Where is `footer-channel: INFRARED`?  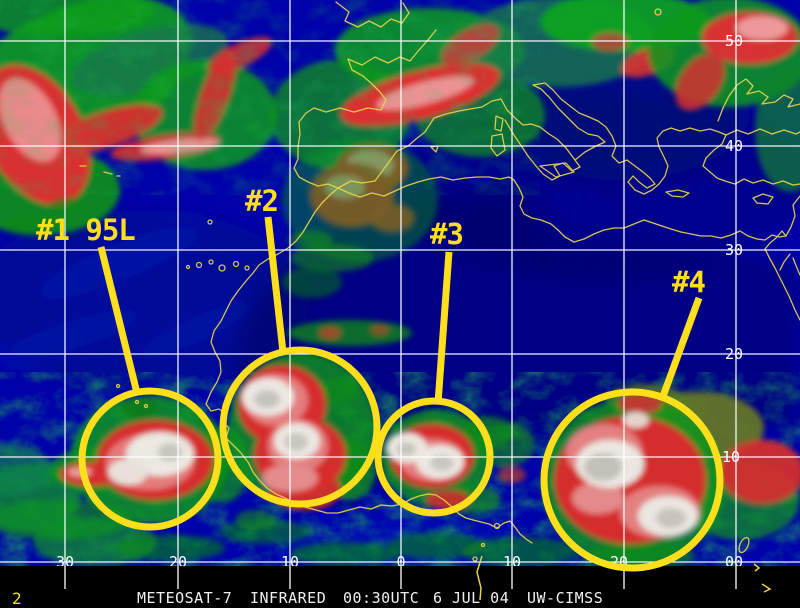 footer-channel: INFRARED is located at coordinates (288, 598).